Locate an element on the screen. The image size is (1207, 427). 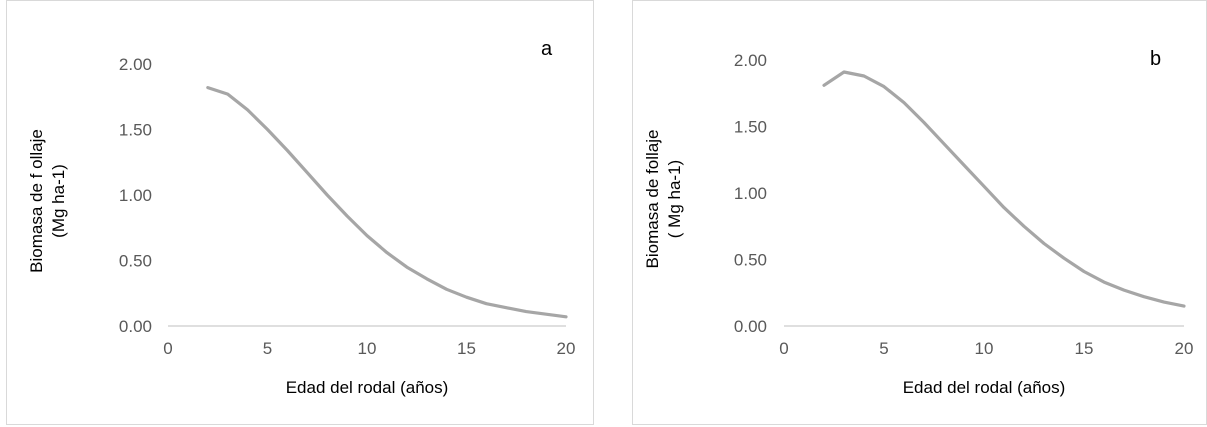
y-axis-title-line: Biomasa de f ollaje is located at coordinates (36, 201).